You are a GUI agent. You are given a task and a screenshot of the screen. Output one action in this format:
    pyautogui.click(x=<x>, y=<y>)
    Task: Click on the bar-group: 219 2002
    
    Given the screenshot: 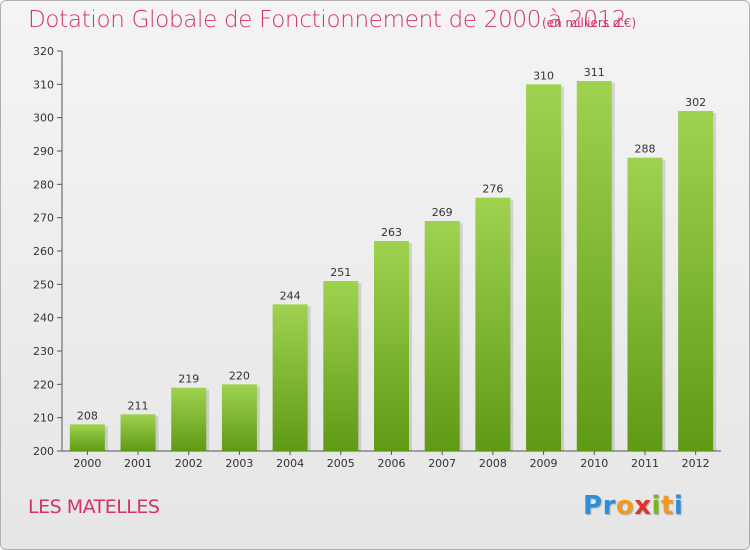 What is the action you would take?
    pyautogui.click(x=190, y=421)
    